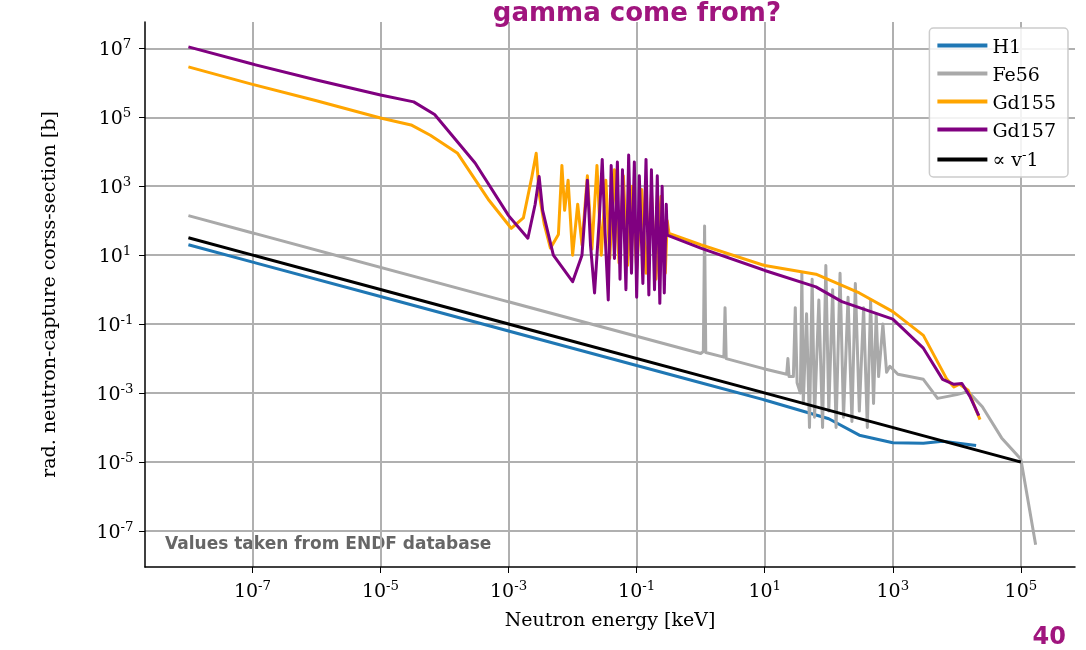  Describe the element at coordinates (637, 13) in the screenshot. I see `chart-title: gamma come from?` at that location.